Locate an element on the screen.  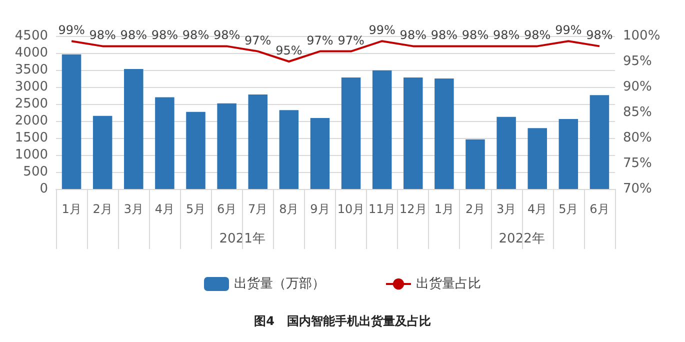
y-tick-label: 500 is located at coordinates (35, 172).